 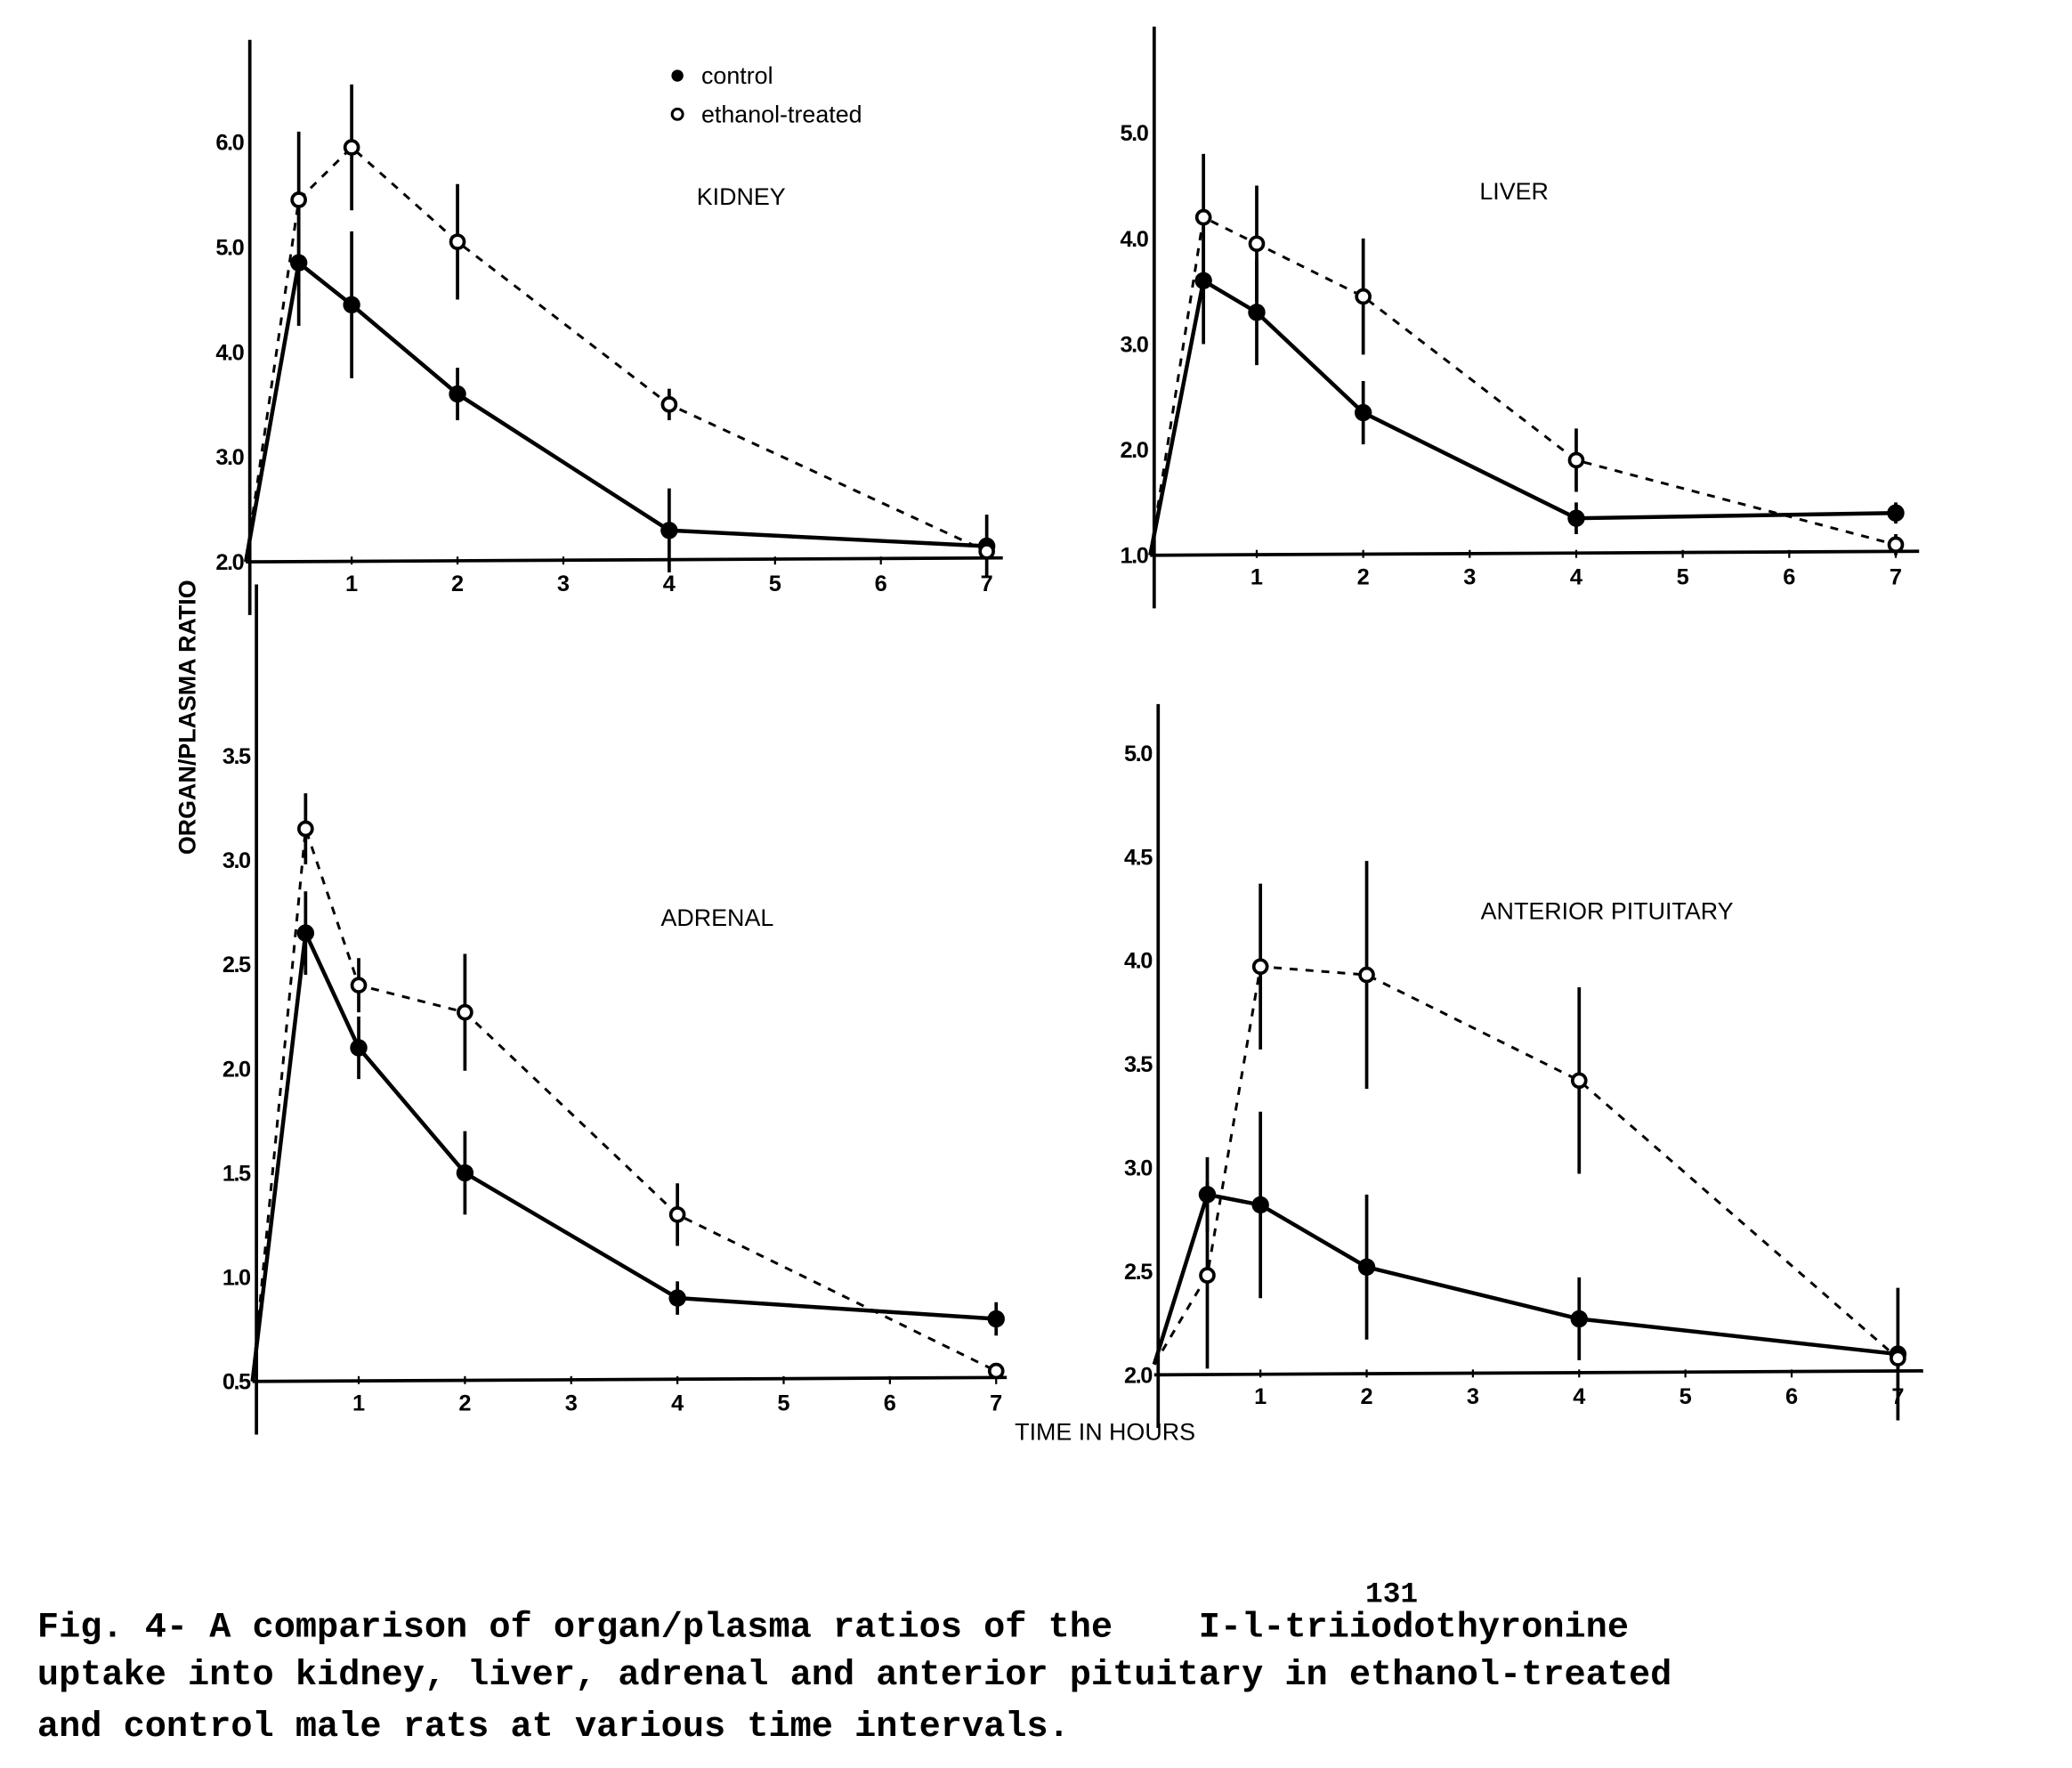 I want to click on caption-superscript: 131, so click(x=1391, y=1593).